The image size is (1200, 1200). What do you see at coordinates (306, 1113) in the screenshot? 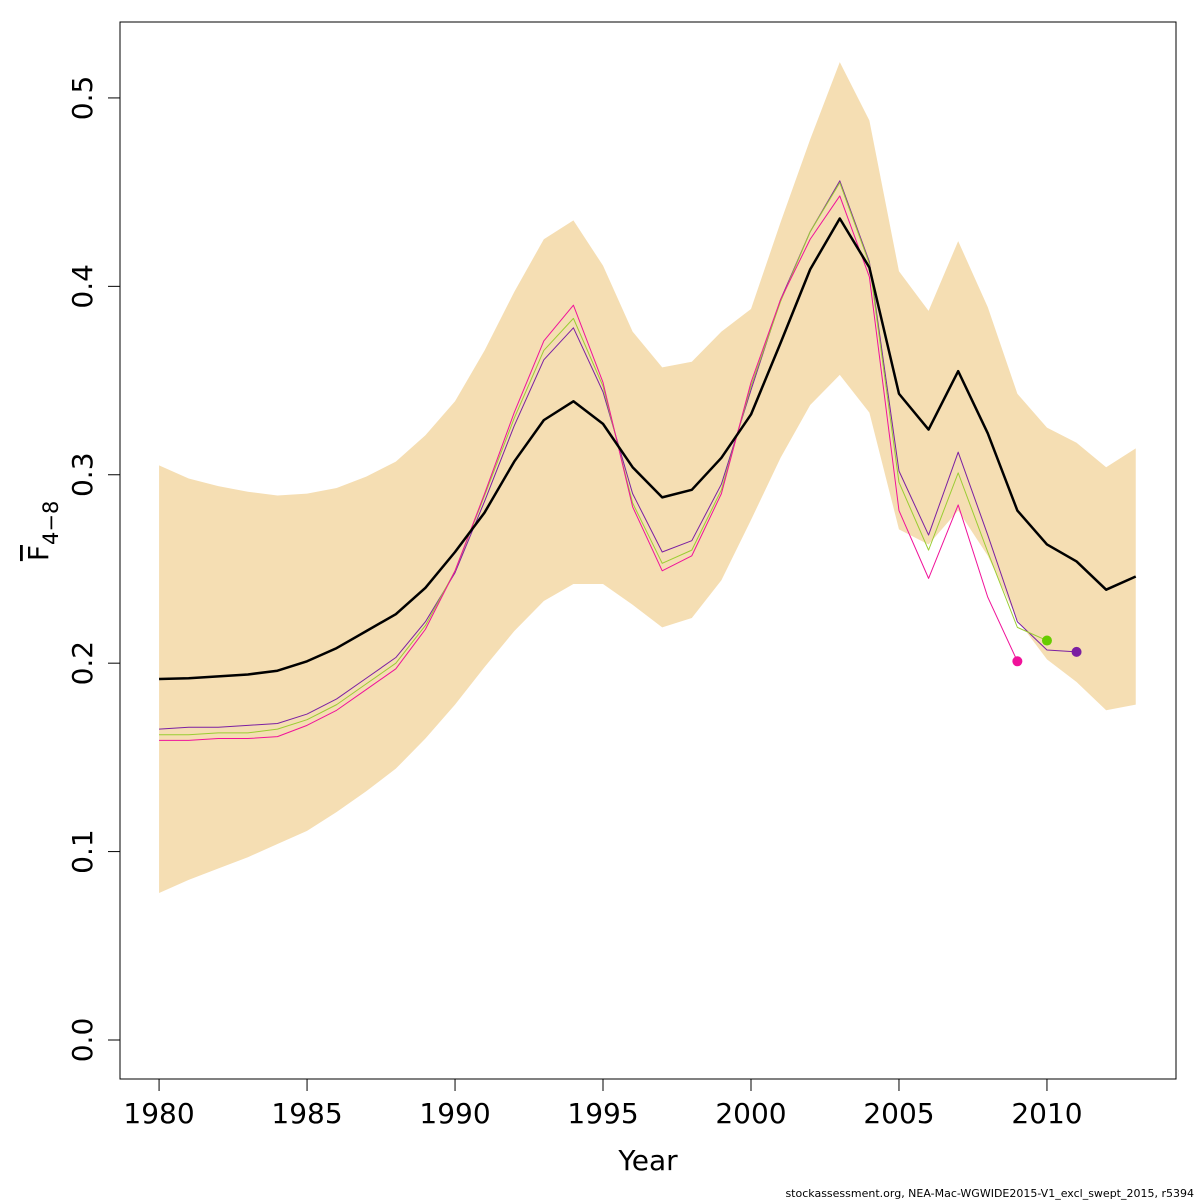
I see `x-tick-label: 1985` at bounding box center [306, 1113].